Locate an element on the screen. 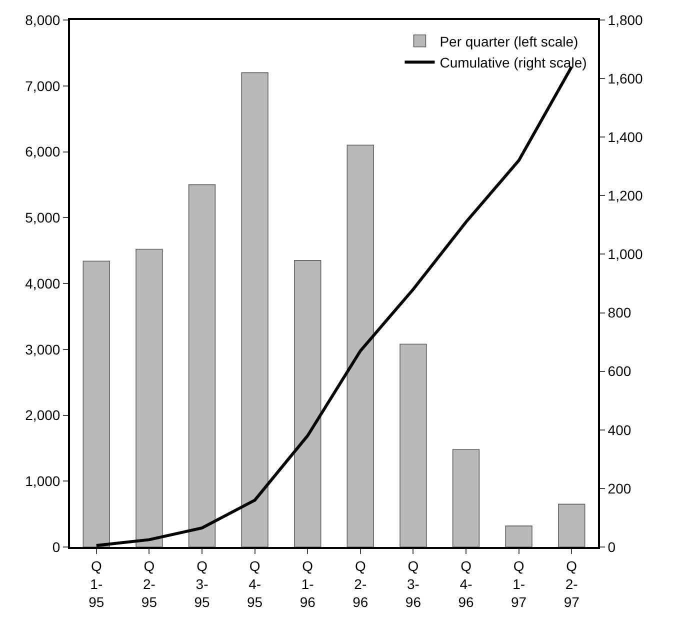 This screenshot has height=637, width=673. x-tick-label: Q 1- 97 is located at coordinates (519, 584).